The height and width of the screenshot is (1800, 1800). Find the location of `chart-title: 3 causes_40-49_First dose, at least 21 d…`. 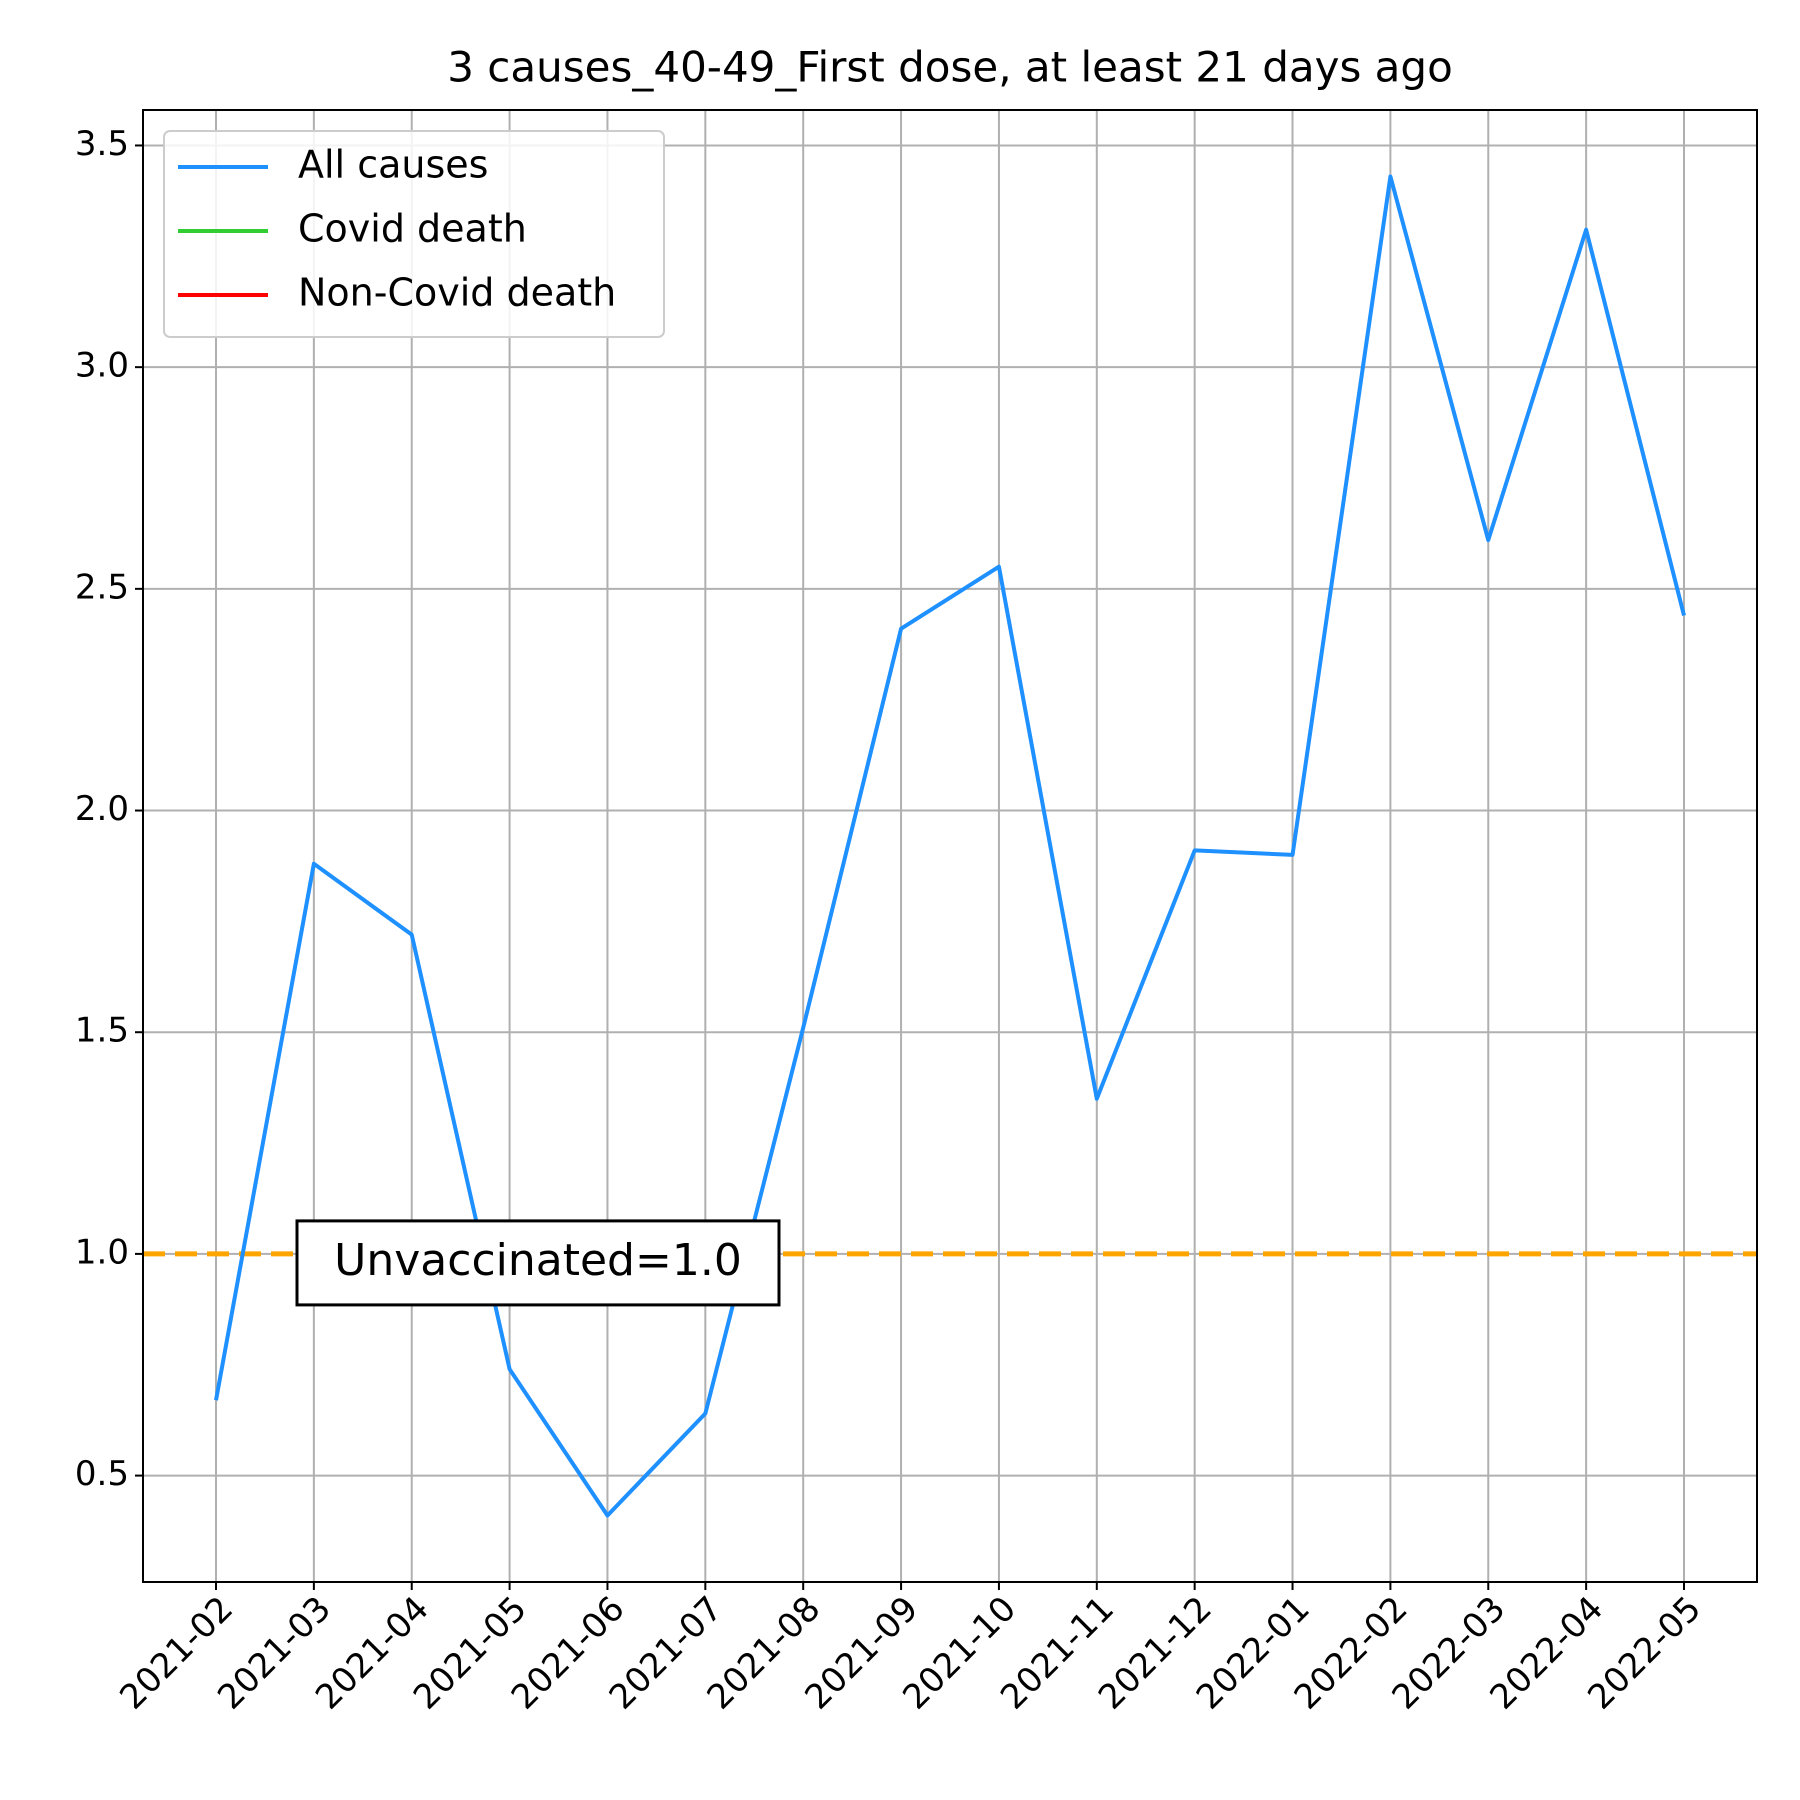

chart-title: 3 causes_40-49_First dose, at least 21 d… is located at coordinates (950, 67).